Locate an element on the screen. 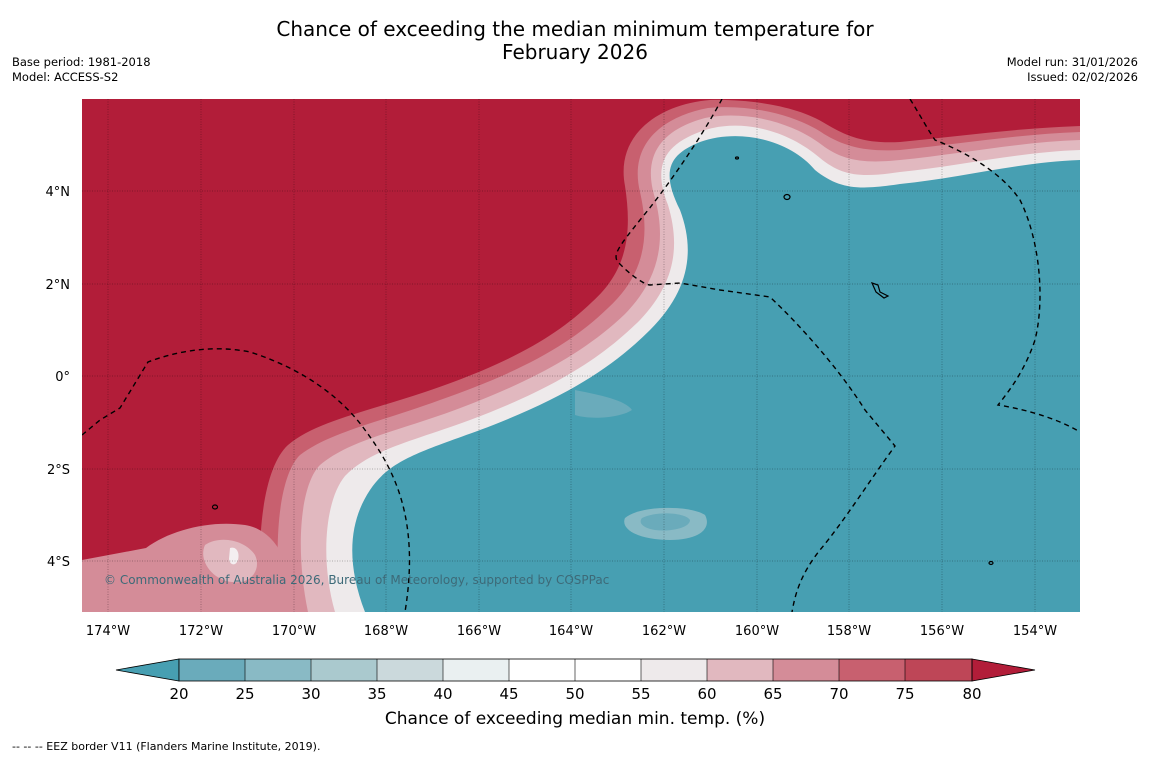 The width and height of the screenshot is (1150, 758). meta-right: Model run: 31/01/2026 Issued: 02/02/2026 is located at coordinates (1072, 70).